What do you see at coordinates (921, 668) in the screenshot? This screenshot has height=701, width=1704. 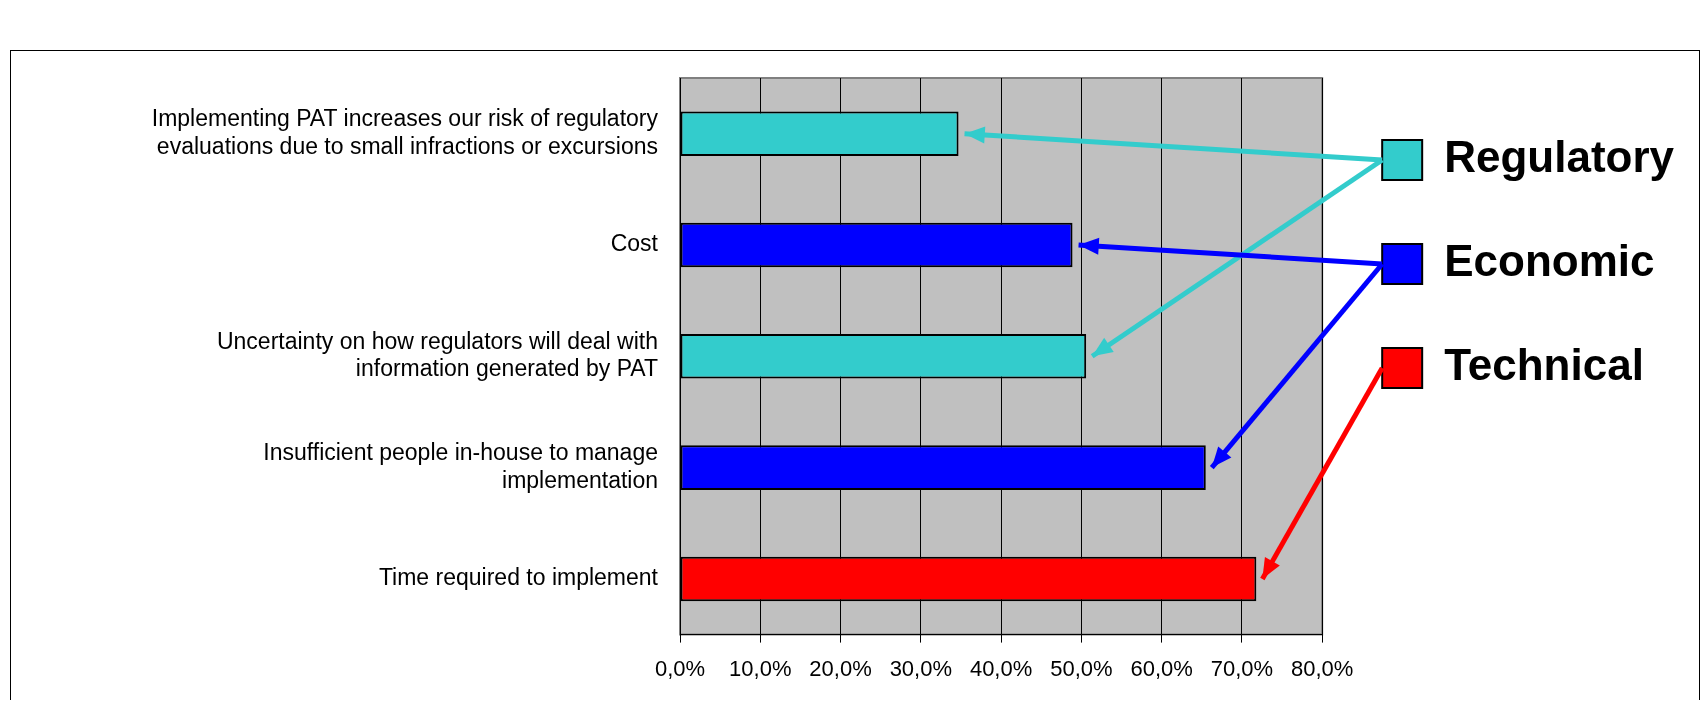 I see `x-tick-label: 30,0%` at bounding box center [921, 668].